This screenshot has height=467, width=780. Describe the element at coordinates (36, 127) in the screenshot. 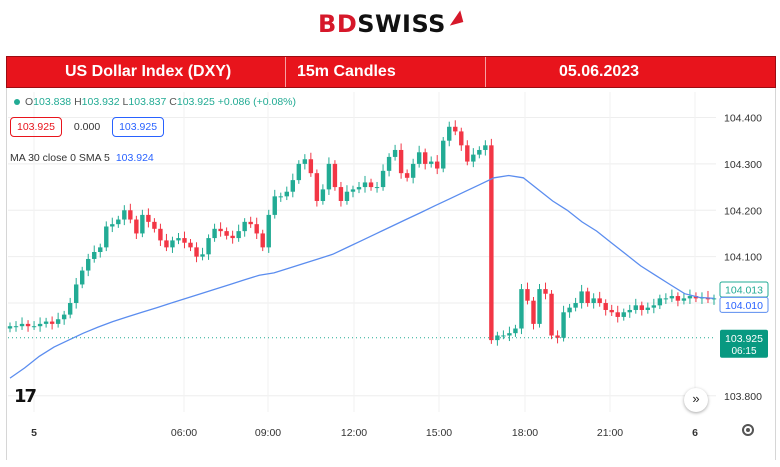

I see `bid-price: 103.925` at that location.